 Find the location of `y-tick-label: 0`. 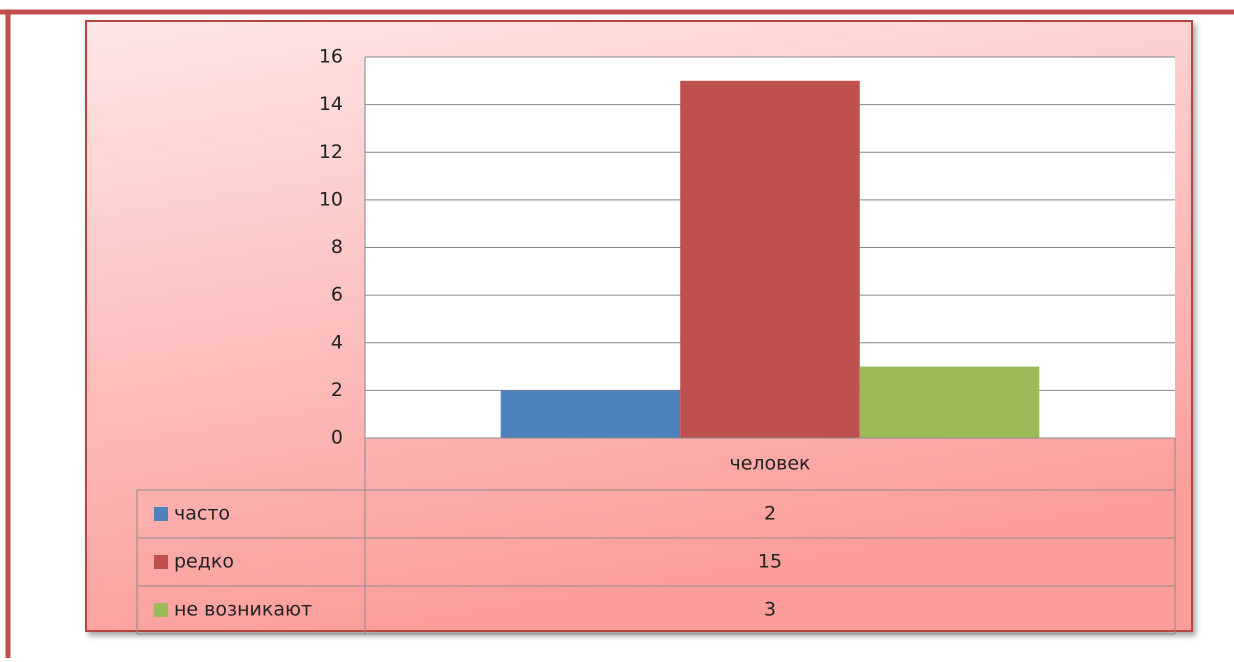

y-tick-label: 0 is located at coordinates (337, 438).